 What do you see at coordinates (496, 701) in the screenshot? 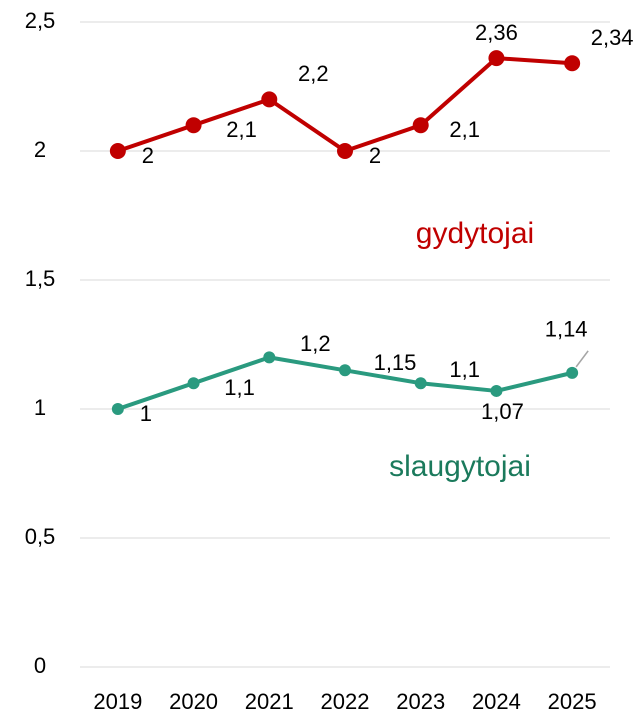
I see `x-tick-label: 2024` at bounding box center [496, 701].